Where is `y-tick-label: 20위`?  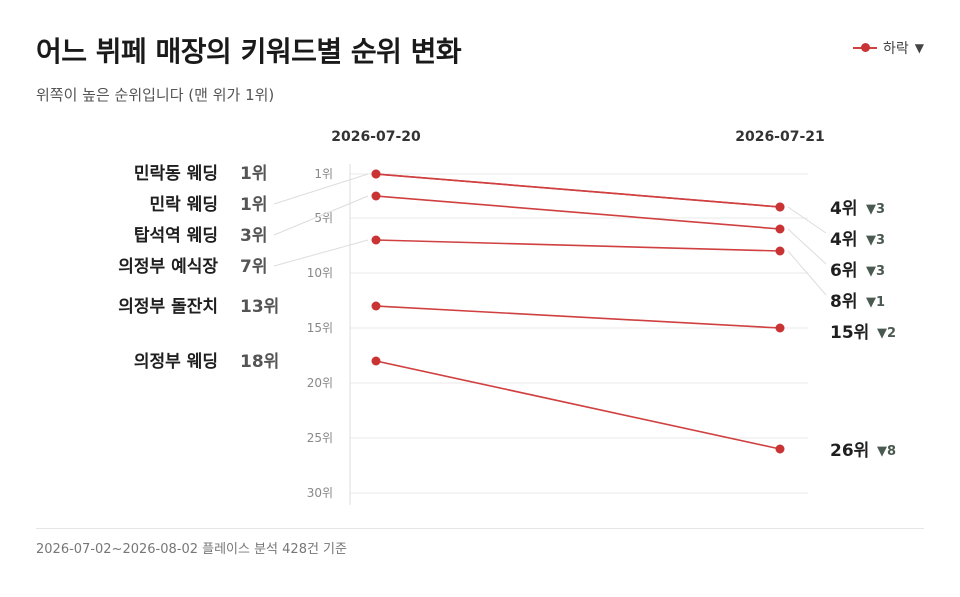 y-tick-label: 20위 is located at coordinates (320, 383).